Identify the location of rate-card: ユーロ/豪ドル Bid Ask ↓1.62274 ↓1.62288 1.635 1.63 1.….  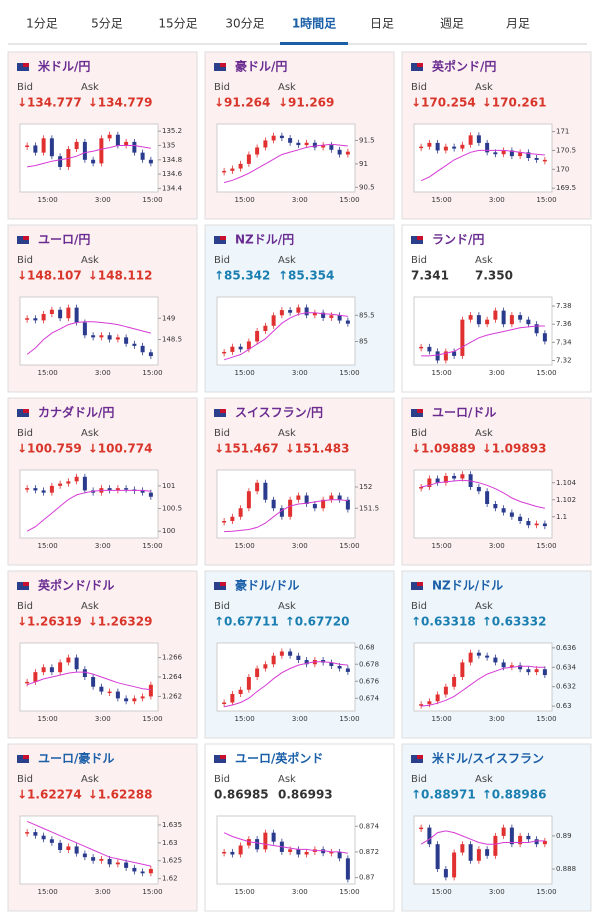
(102, 827).